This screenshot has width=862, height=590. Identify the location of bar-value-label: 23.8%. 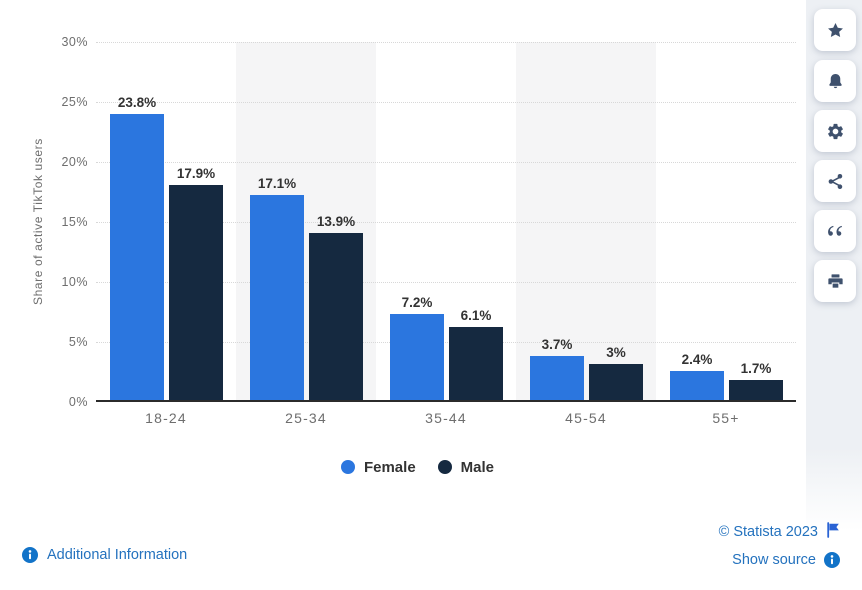
(137, 103).